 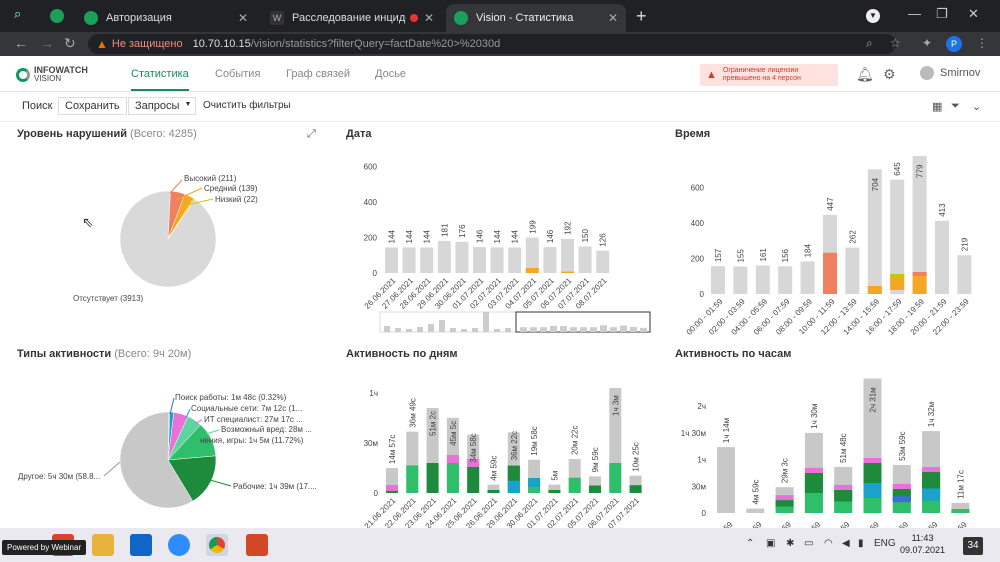 I want to click on profile-avatar: P, so click(x=954, y=44).